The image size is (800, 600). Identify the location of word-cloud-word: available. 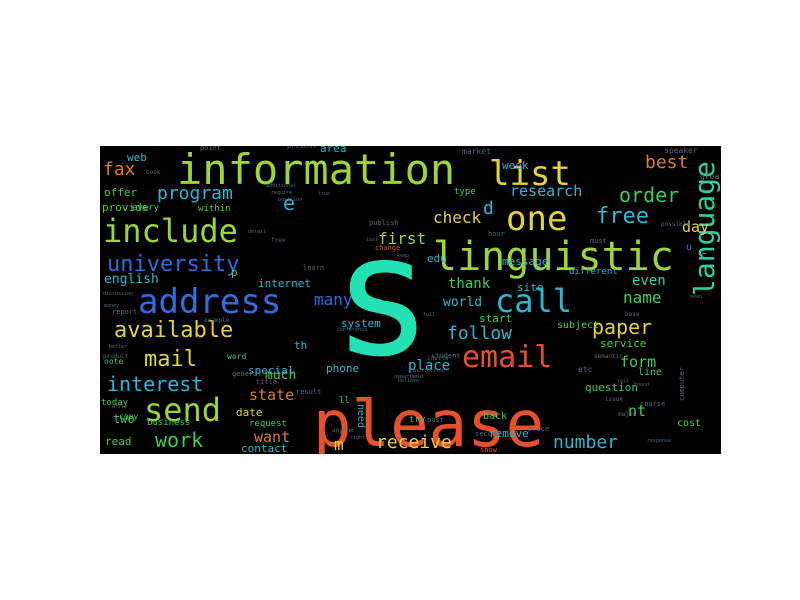
(173, 330).